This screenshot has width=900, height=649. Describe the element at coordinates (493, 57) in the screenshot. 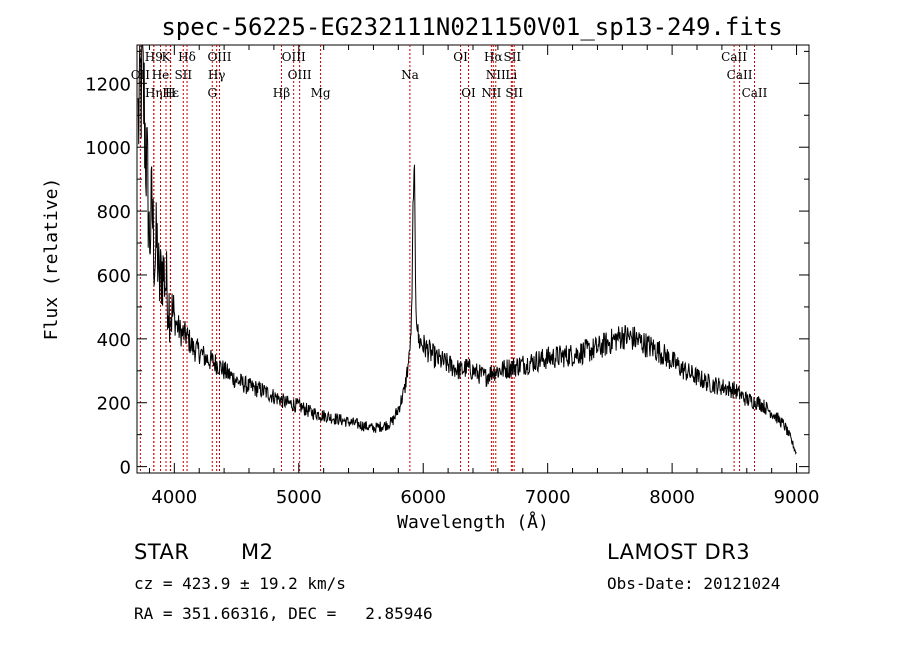

I see `spectral-line-label: Hα` at that location.